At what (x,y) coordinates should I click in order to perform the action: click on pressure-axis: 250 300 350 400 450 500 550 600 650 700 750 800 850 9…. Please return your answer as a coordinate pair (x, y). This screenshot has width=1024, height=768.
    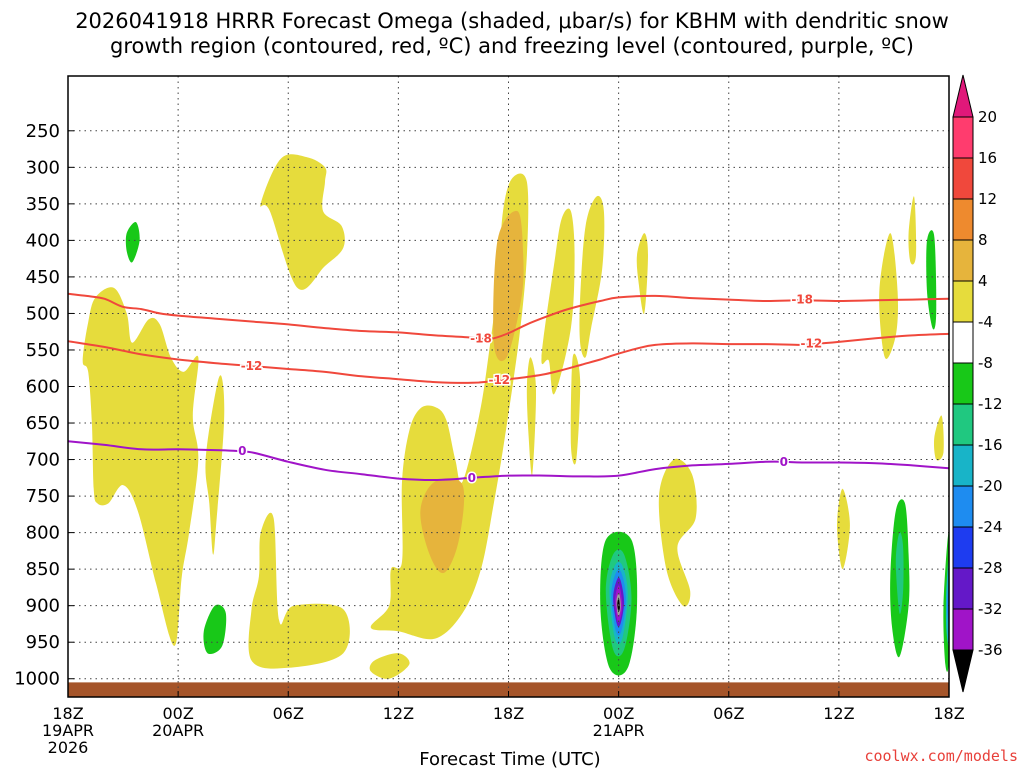
    Looking at the image, I should click on (44, 405).